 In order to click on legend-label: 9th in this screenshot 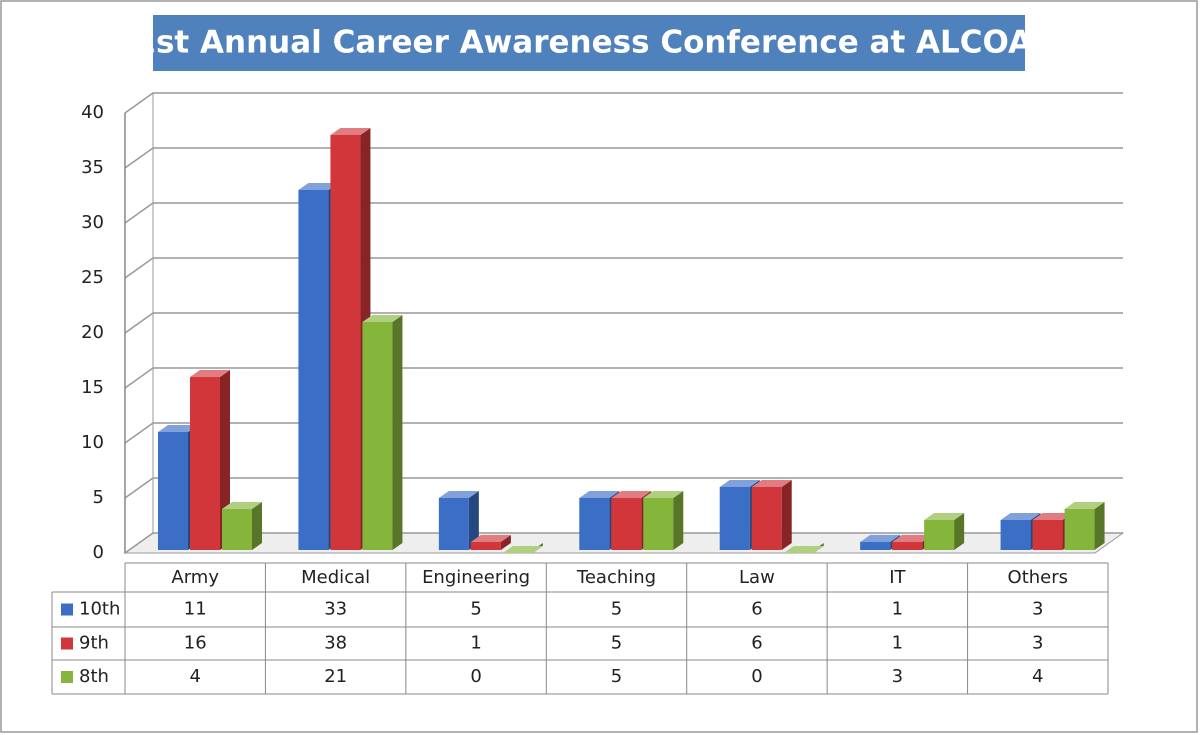, I will do `click(94, 643)`.